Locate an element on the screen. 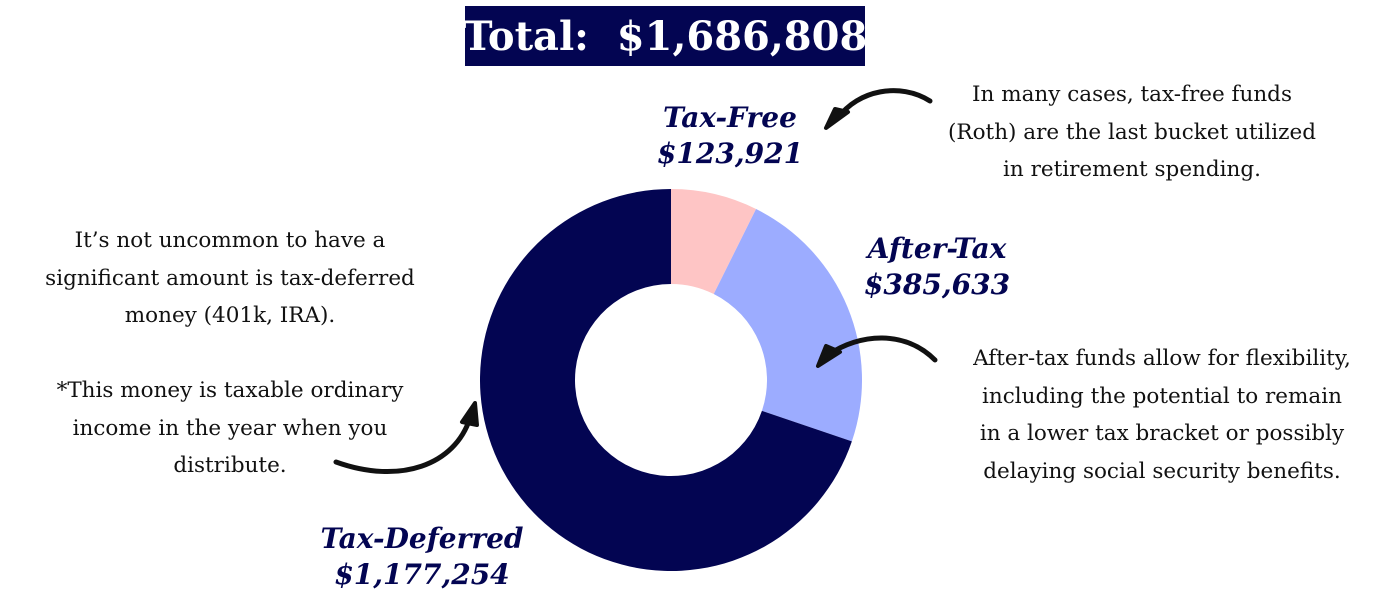 The width and height of the screenshot is (1395, 598). note-line: distribute. is located at coordinates (230, 465).